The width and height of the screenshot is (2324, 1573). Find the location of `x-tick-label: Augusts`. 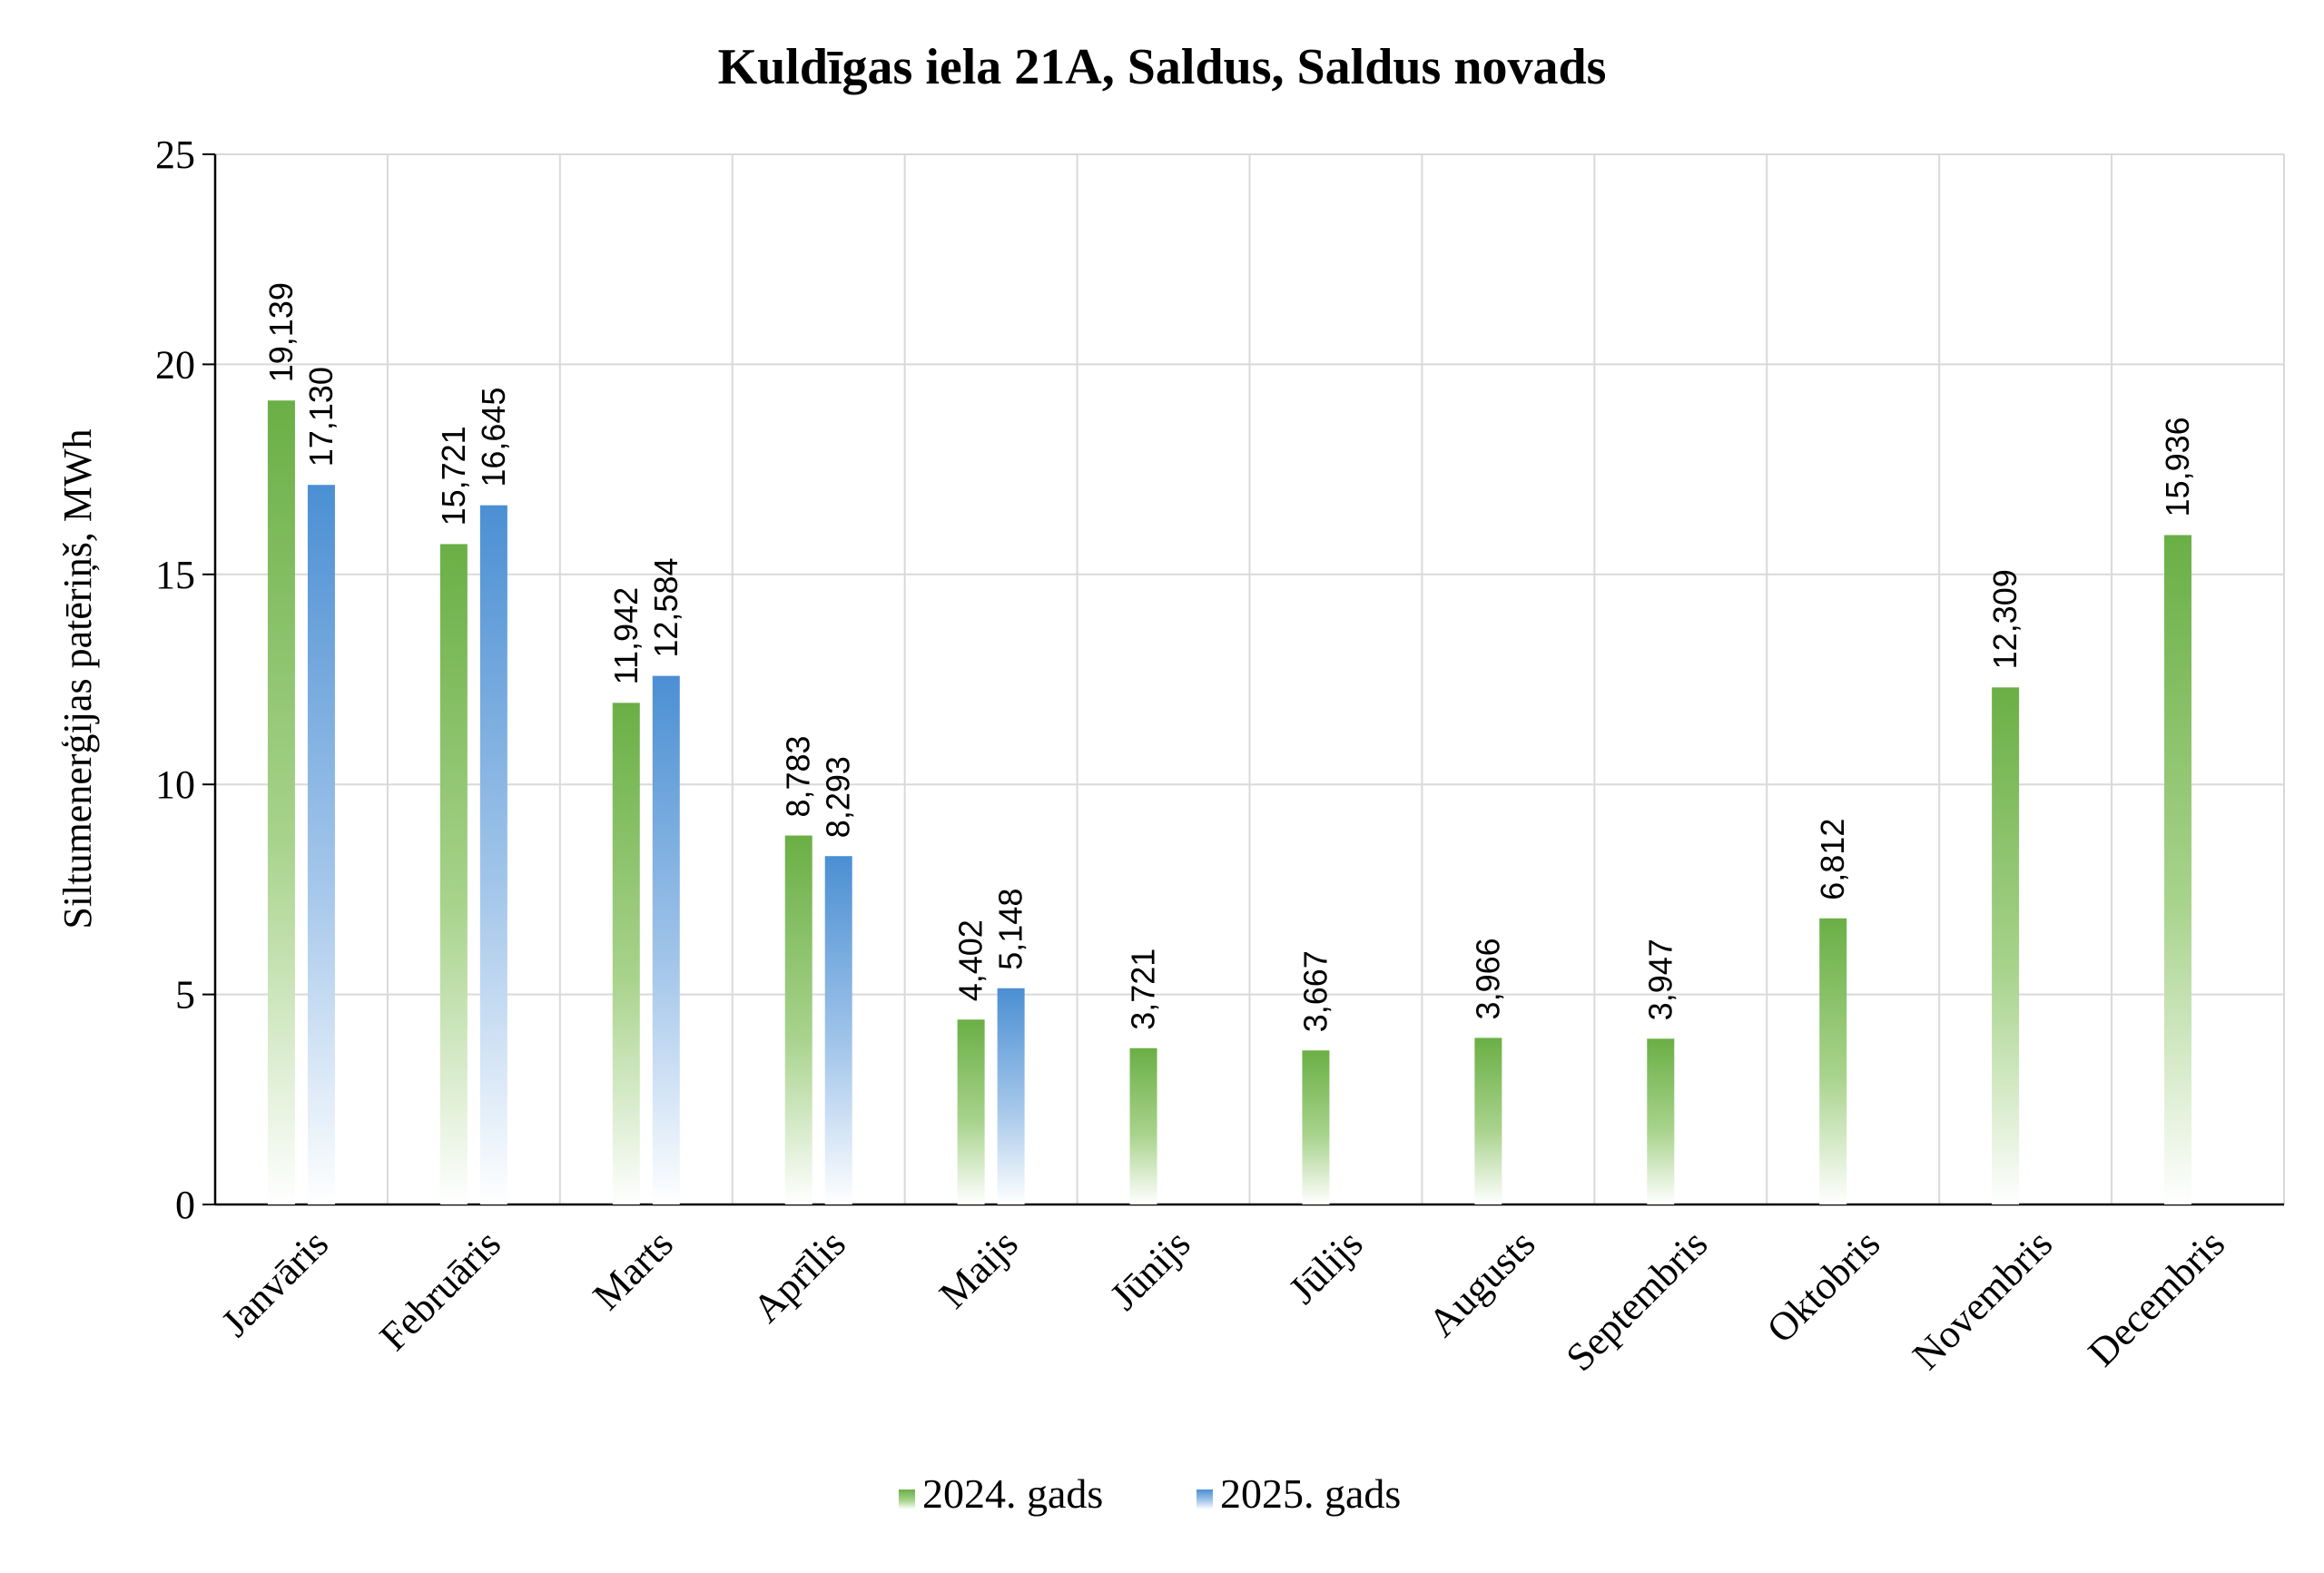

x-tick-label: Augusts is located at coordinates (1482, 1283).